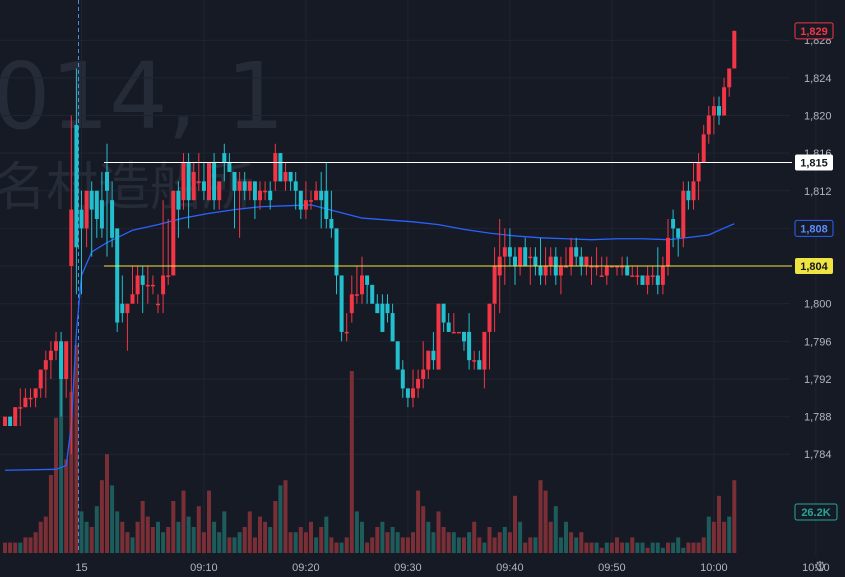 Image resolution: width=845 pixels, height=577 pixels. Describe the element at coordinates (814, 31) in the screenshot. I see `last-price-badge` at that location.